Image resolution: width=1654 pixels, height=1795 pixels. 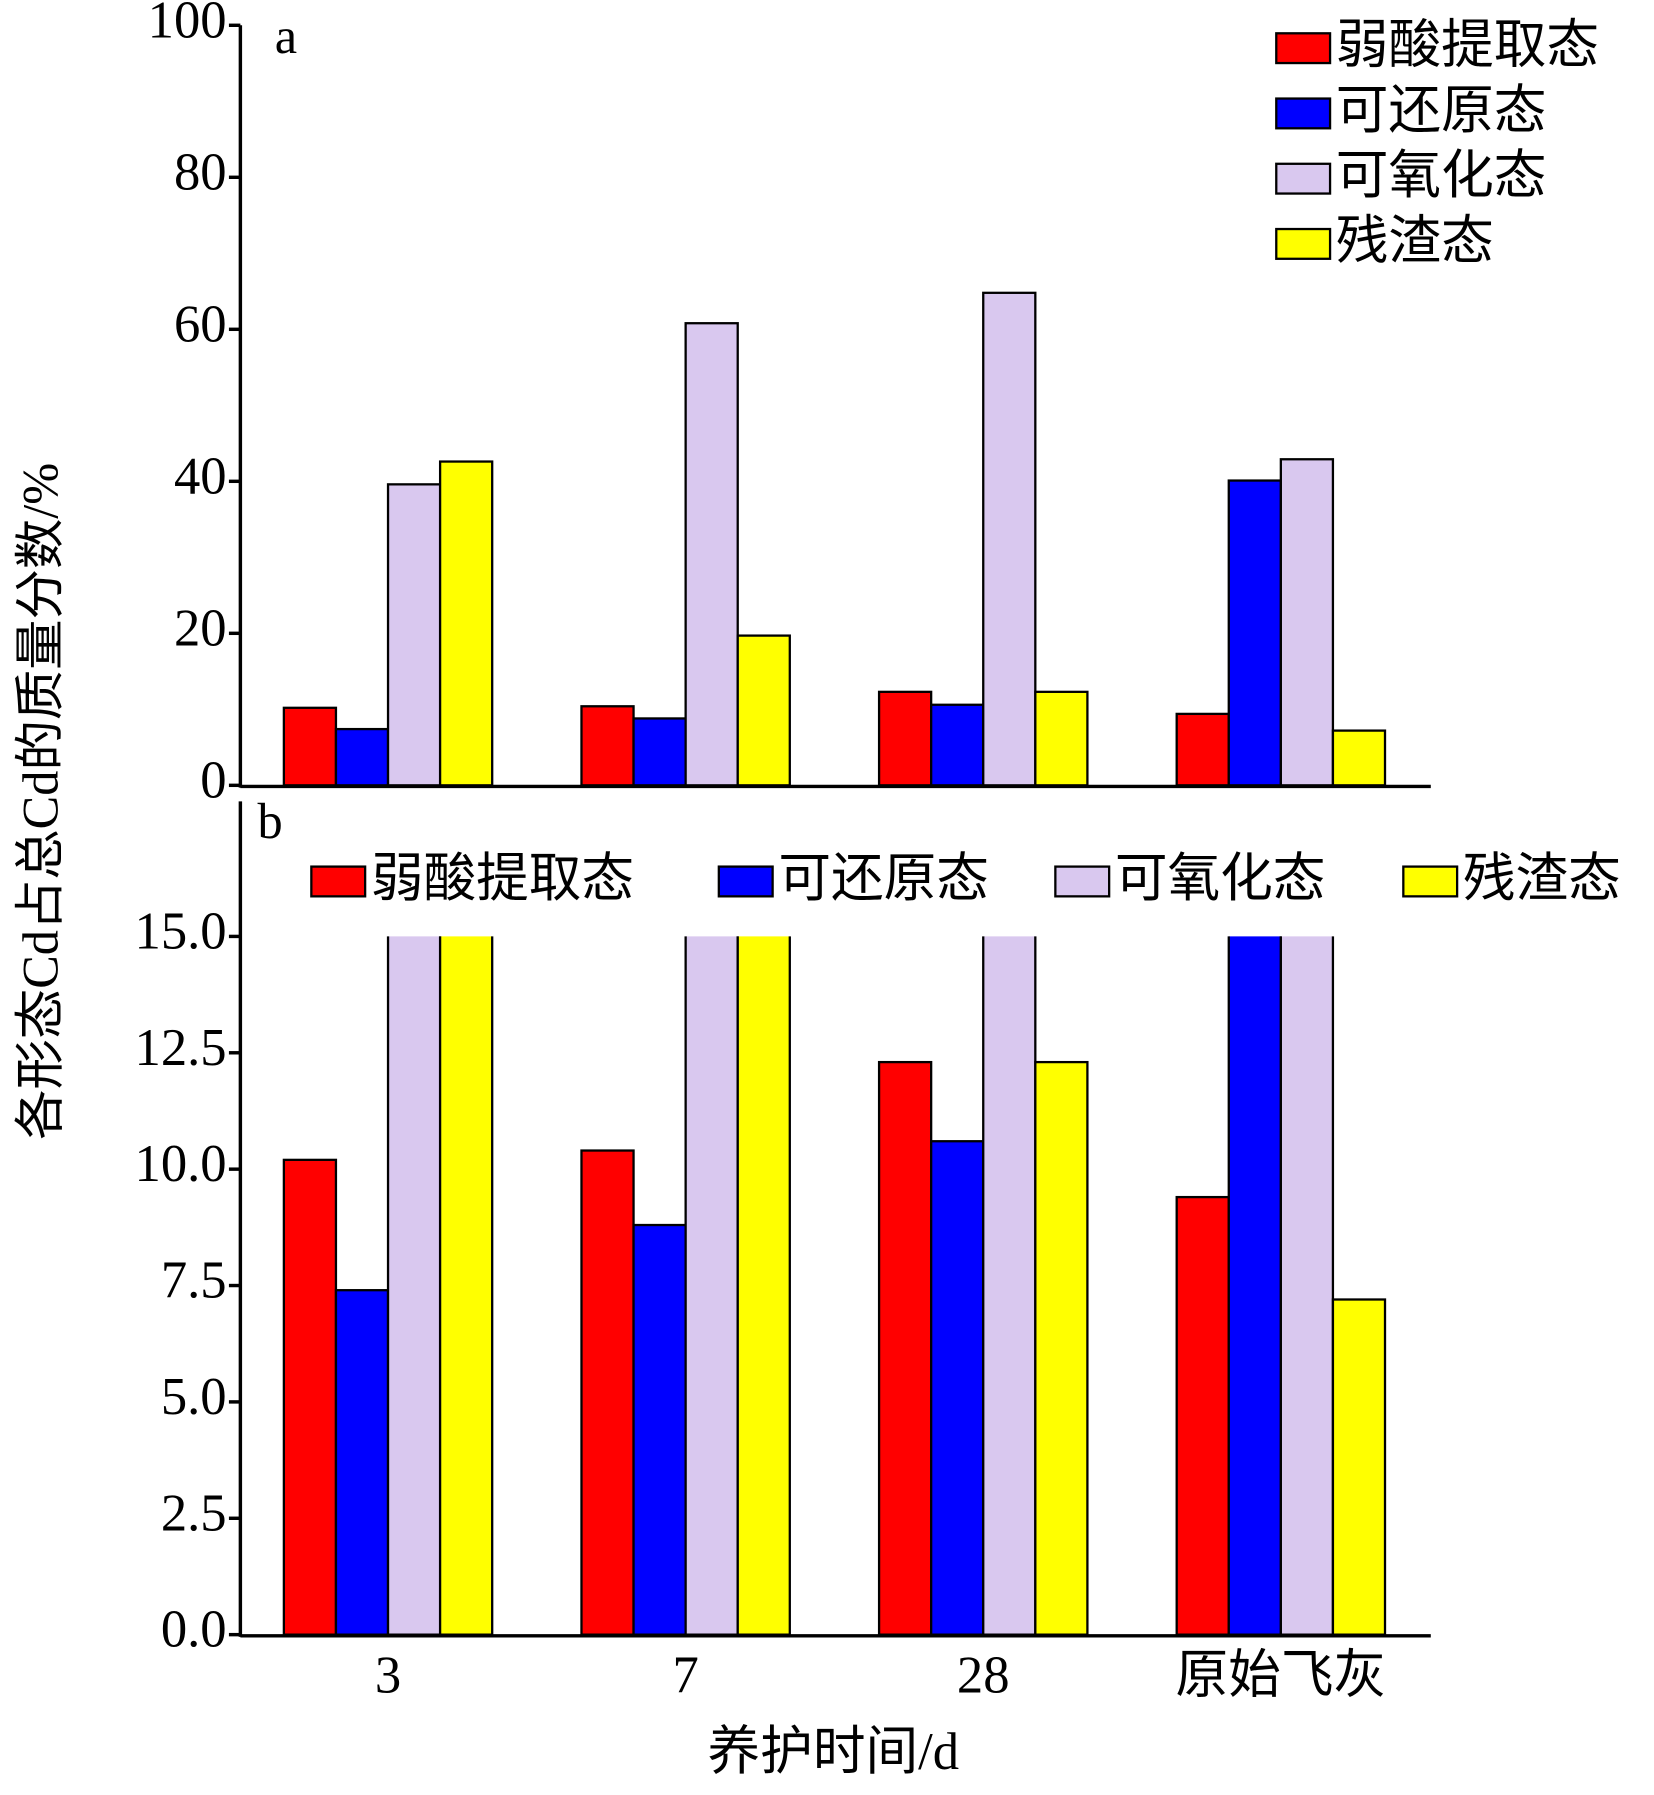 I want to click on y-tick-label: 5.0, so click(x=194, y=1397).